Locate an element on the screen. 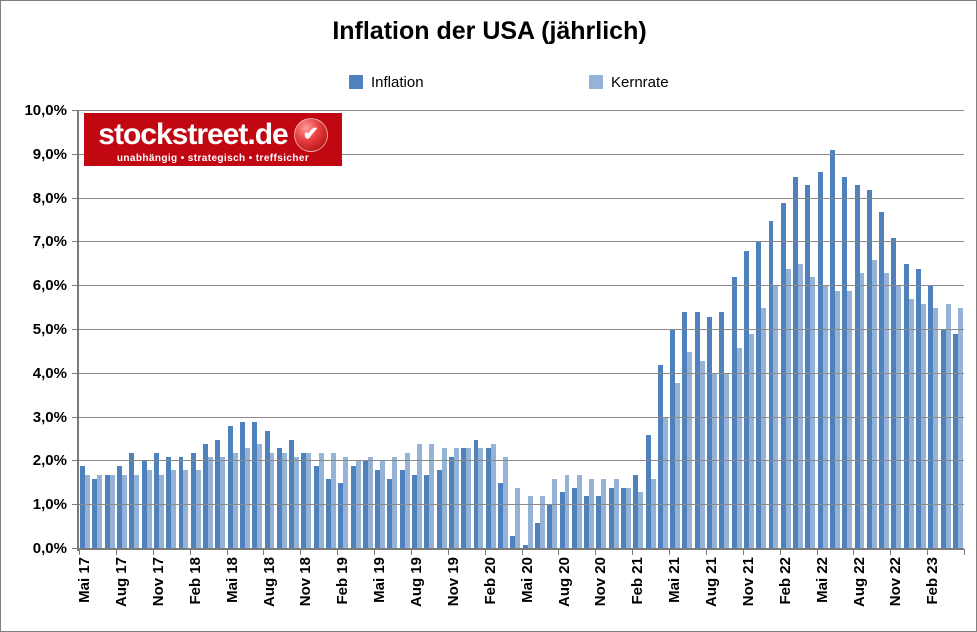 This screenshot has width=977, height=632. gridline-7pct is located at coordinates (521, 242).